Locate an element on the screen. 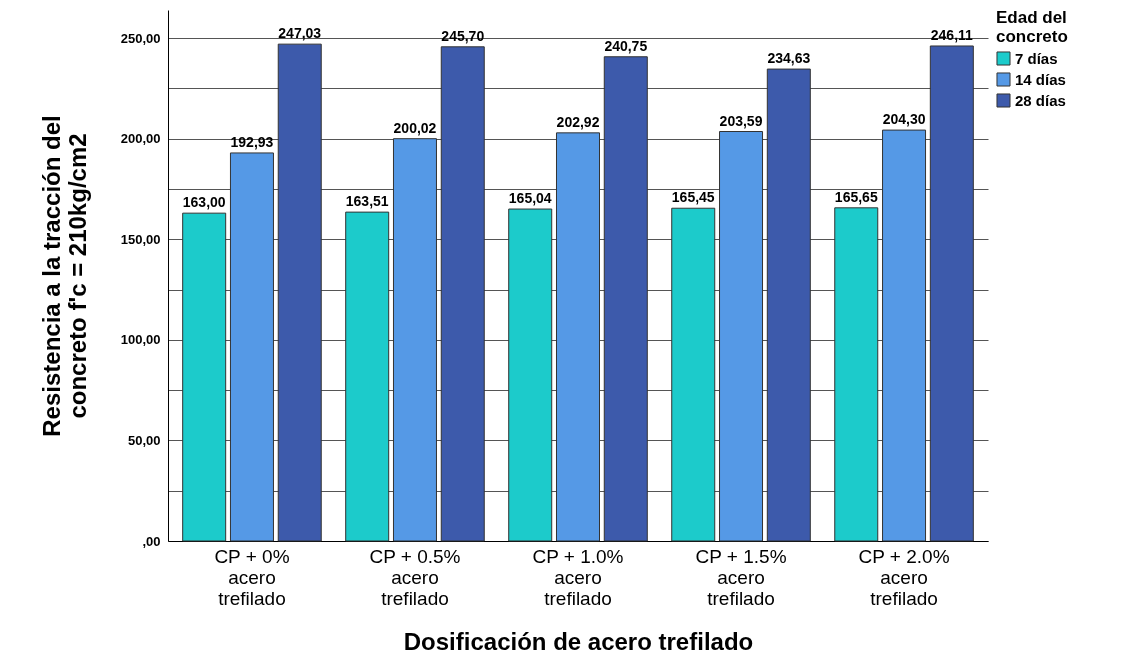 The width and height of the screenshot is (1134, 664). data-label: 163,00 is located at coordinates (204, 202).